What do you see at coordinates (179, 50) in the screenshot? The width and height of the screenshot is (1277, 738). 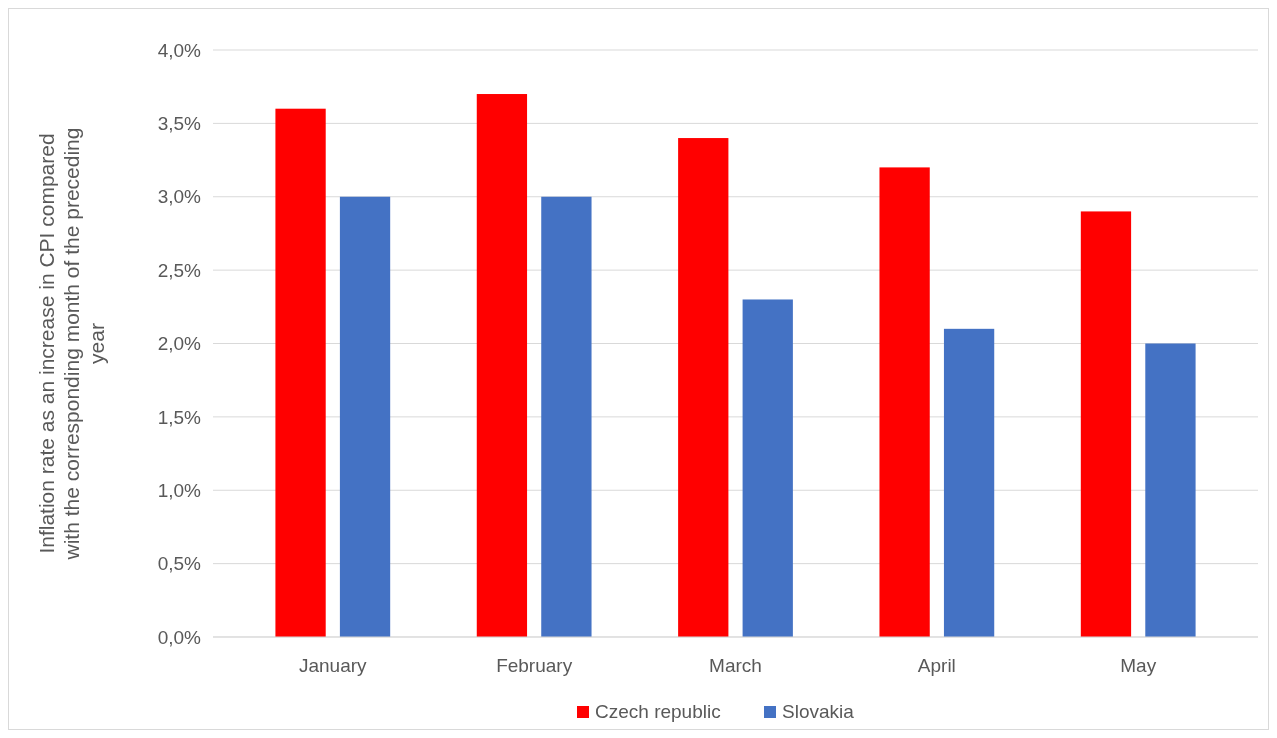 I see `y-tick-label: 4,0%` at bounding box center [179, 50].